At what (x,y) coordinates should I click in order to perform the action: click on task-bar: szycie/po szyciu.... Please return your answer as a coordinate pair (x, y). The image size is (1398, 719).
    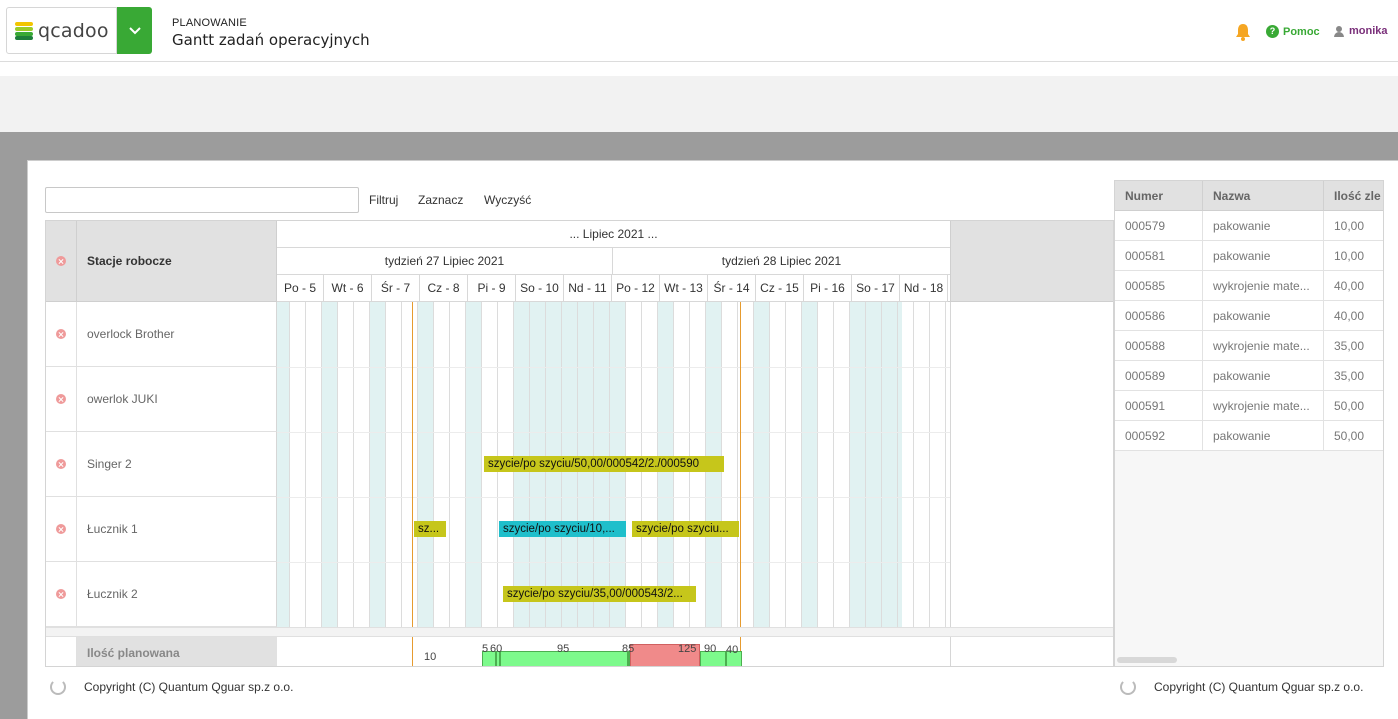
    Looking at the image, I should click on (685, 529).